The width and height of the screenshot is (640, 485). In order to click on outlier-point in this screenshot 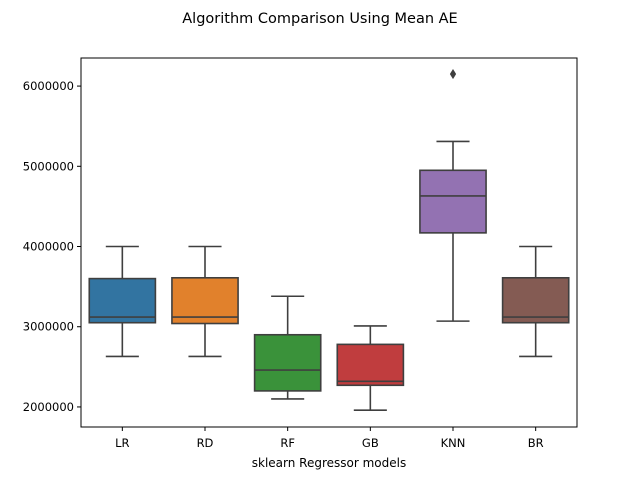, I will do `click(453, 74)`.